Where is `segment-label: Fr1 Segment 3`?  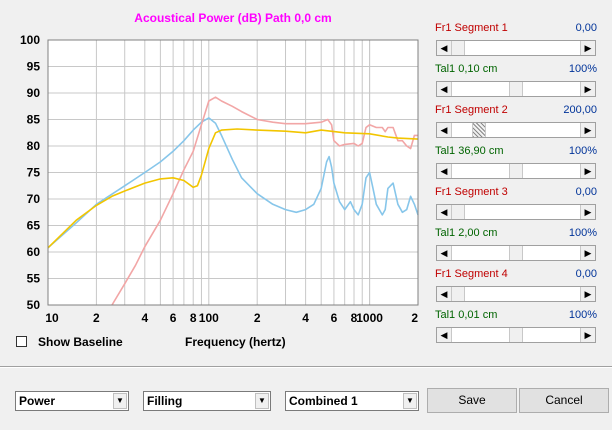
segment-label: Fr1 Segment 3 is located at coordinates (471, 192).